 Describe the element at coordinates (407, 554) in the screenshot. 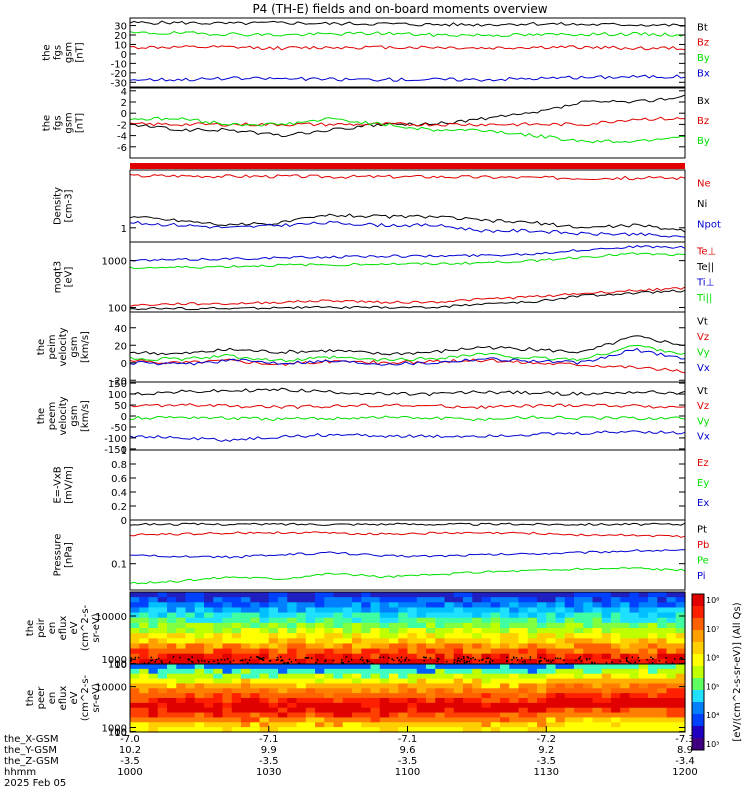

I see `series-line-Pi` at that location.